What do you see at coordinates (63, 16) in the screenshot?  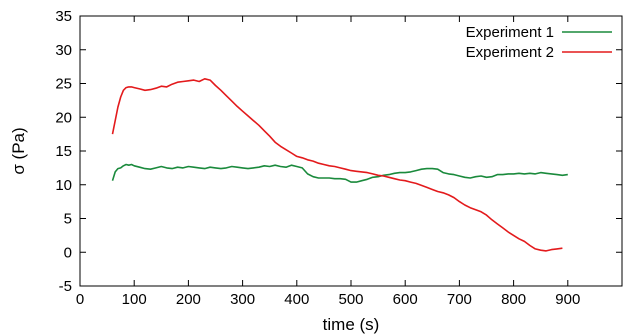 I see `y-tick-label: 35` at bounding box center [63, 16].